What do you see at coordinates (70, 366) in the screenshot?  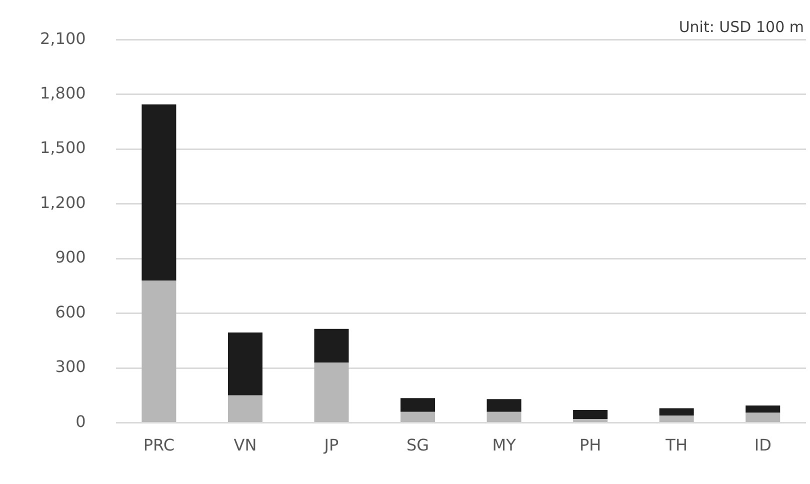 I see `y-tick-label: 300` at bounding box center [70, 366].